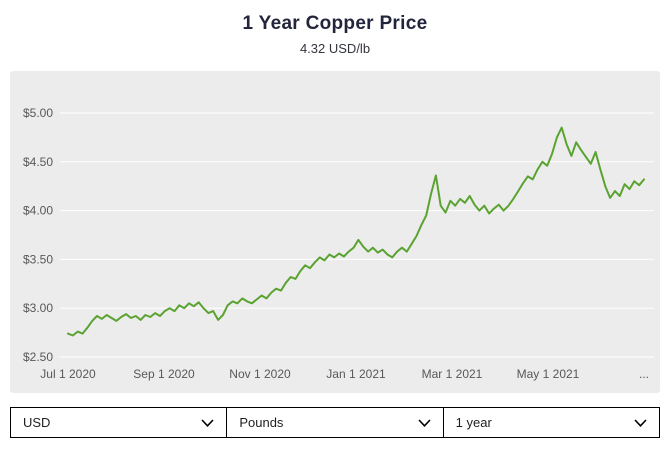 This screenshot has height=458, width=670. I want to click on current-price: 4.32 USD/lb, so click(335, 48).